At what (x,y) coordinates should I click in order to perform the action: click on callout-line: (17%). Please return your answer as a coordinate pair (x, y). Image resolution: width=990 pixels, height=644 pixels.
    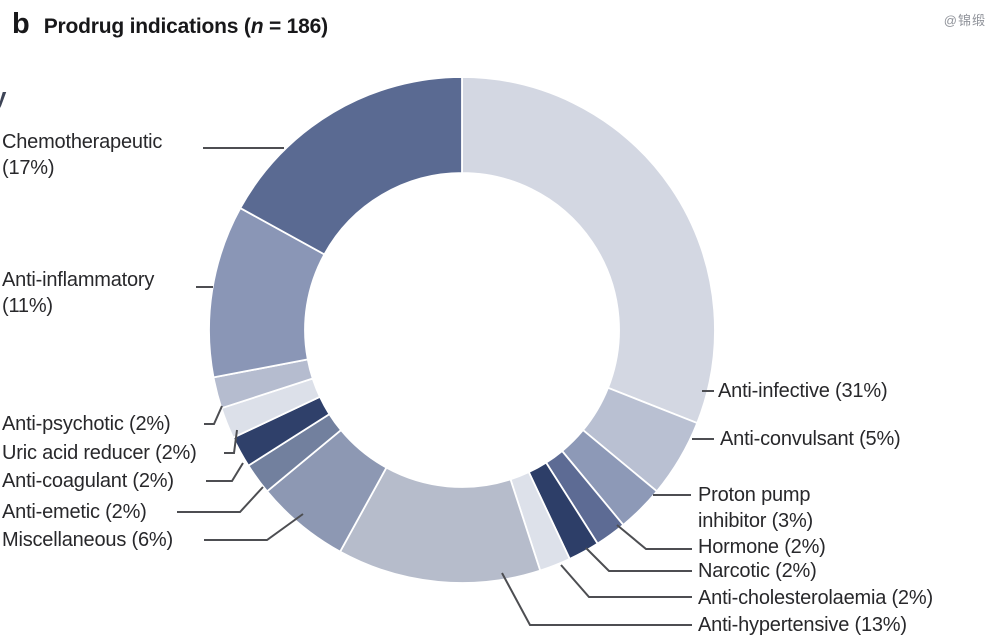
    Looking at the image, I should click on (28, 168).